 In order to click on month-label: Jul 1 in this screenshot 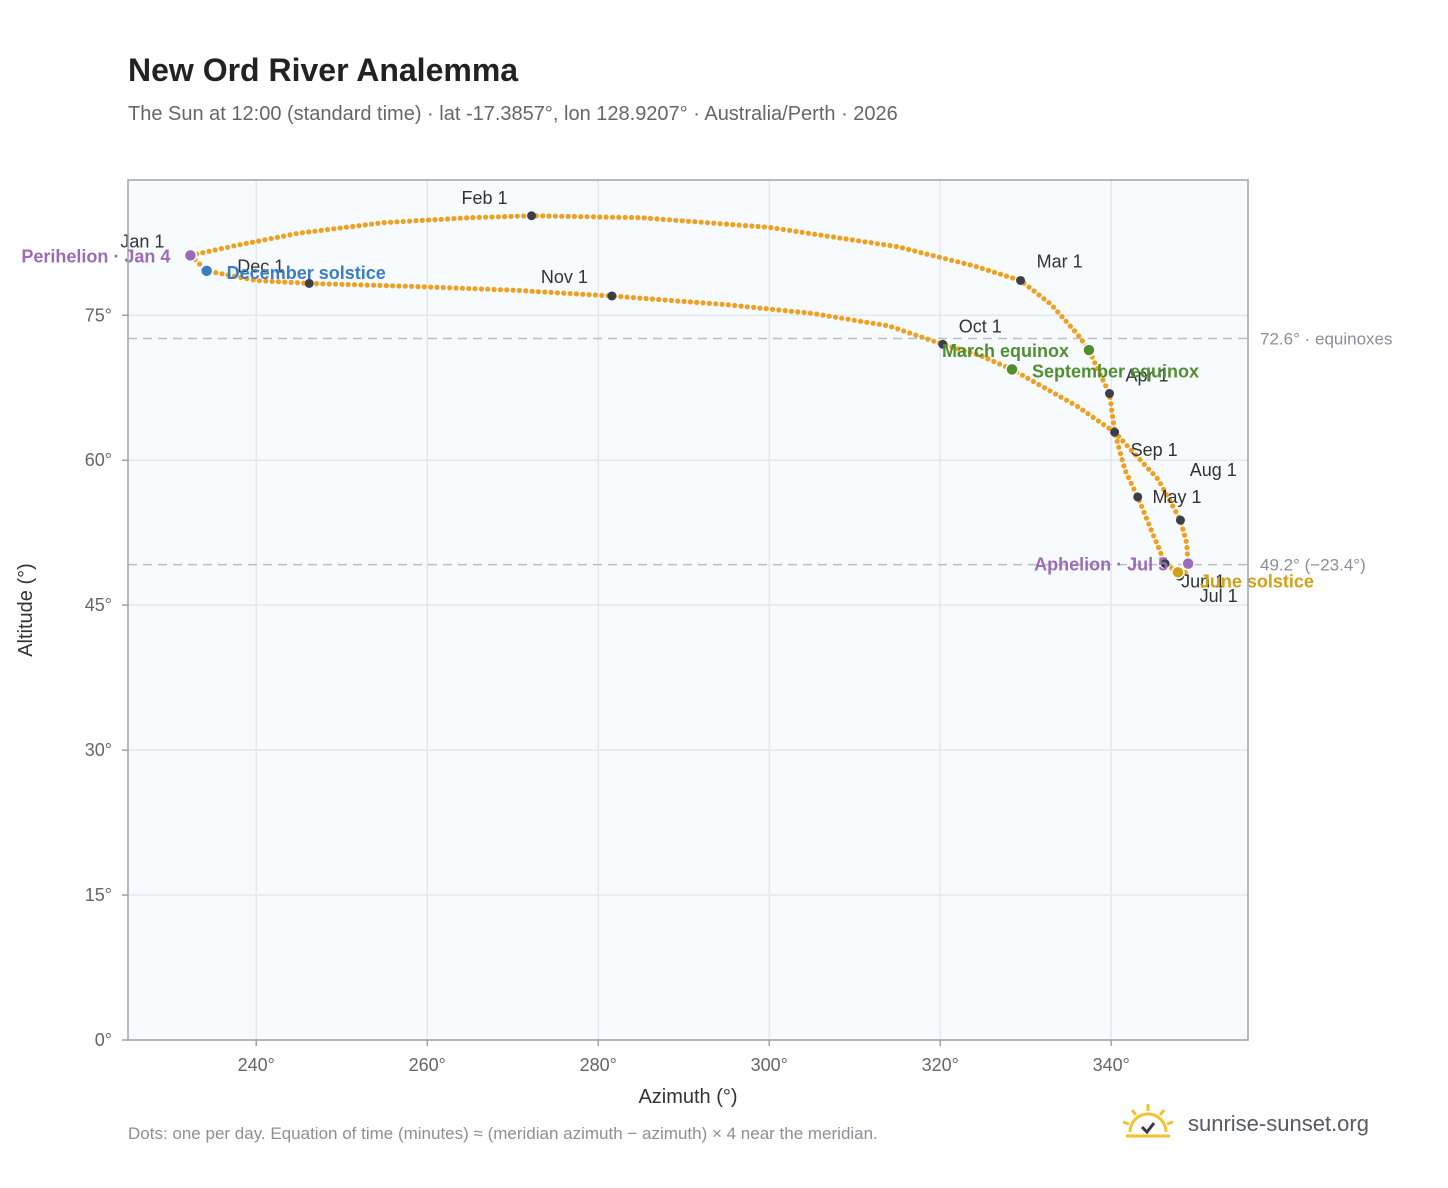, I will do `click(1219, 596)`.